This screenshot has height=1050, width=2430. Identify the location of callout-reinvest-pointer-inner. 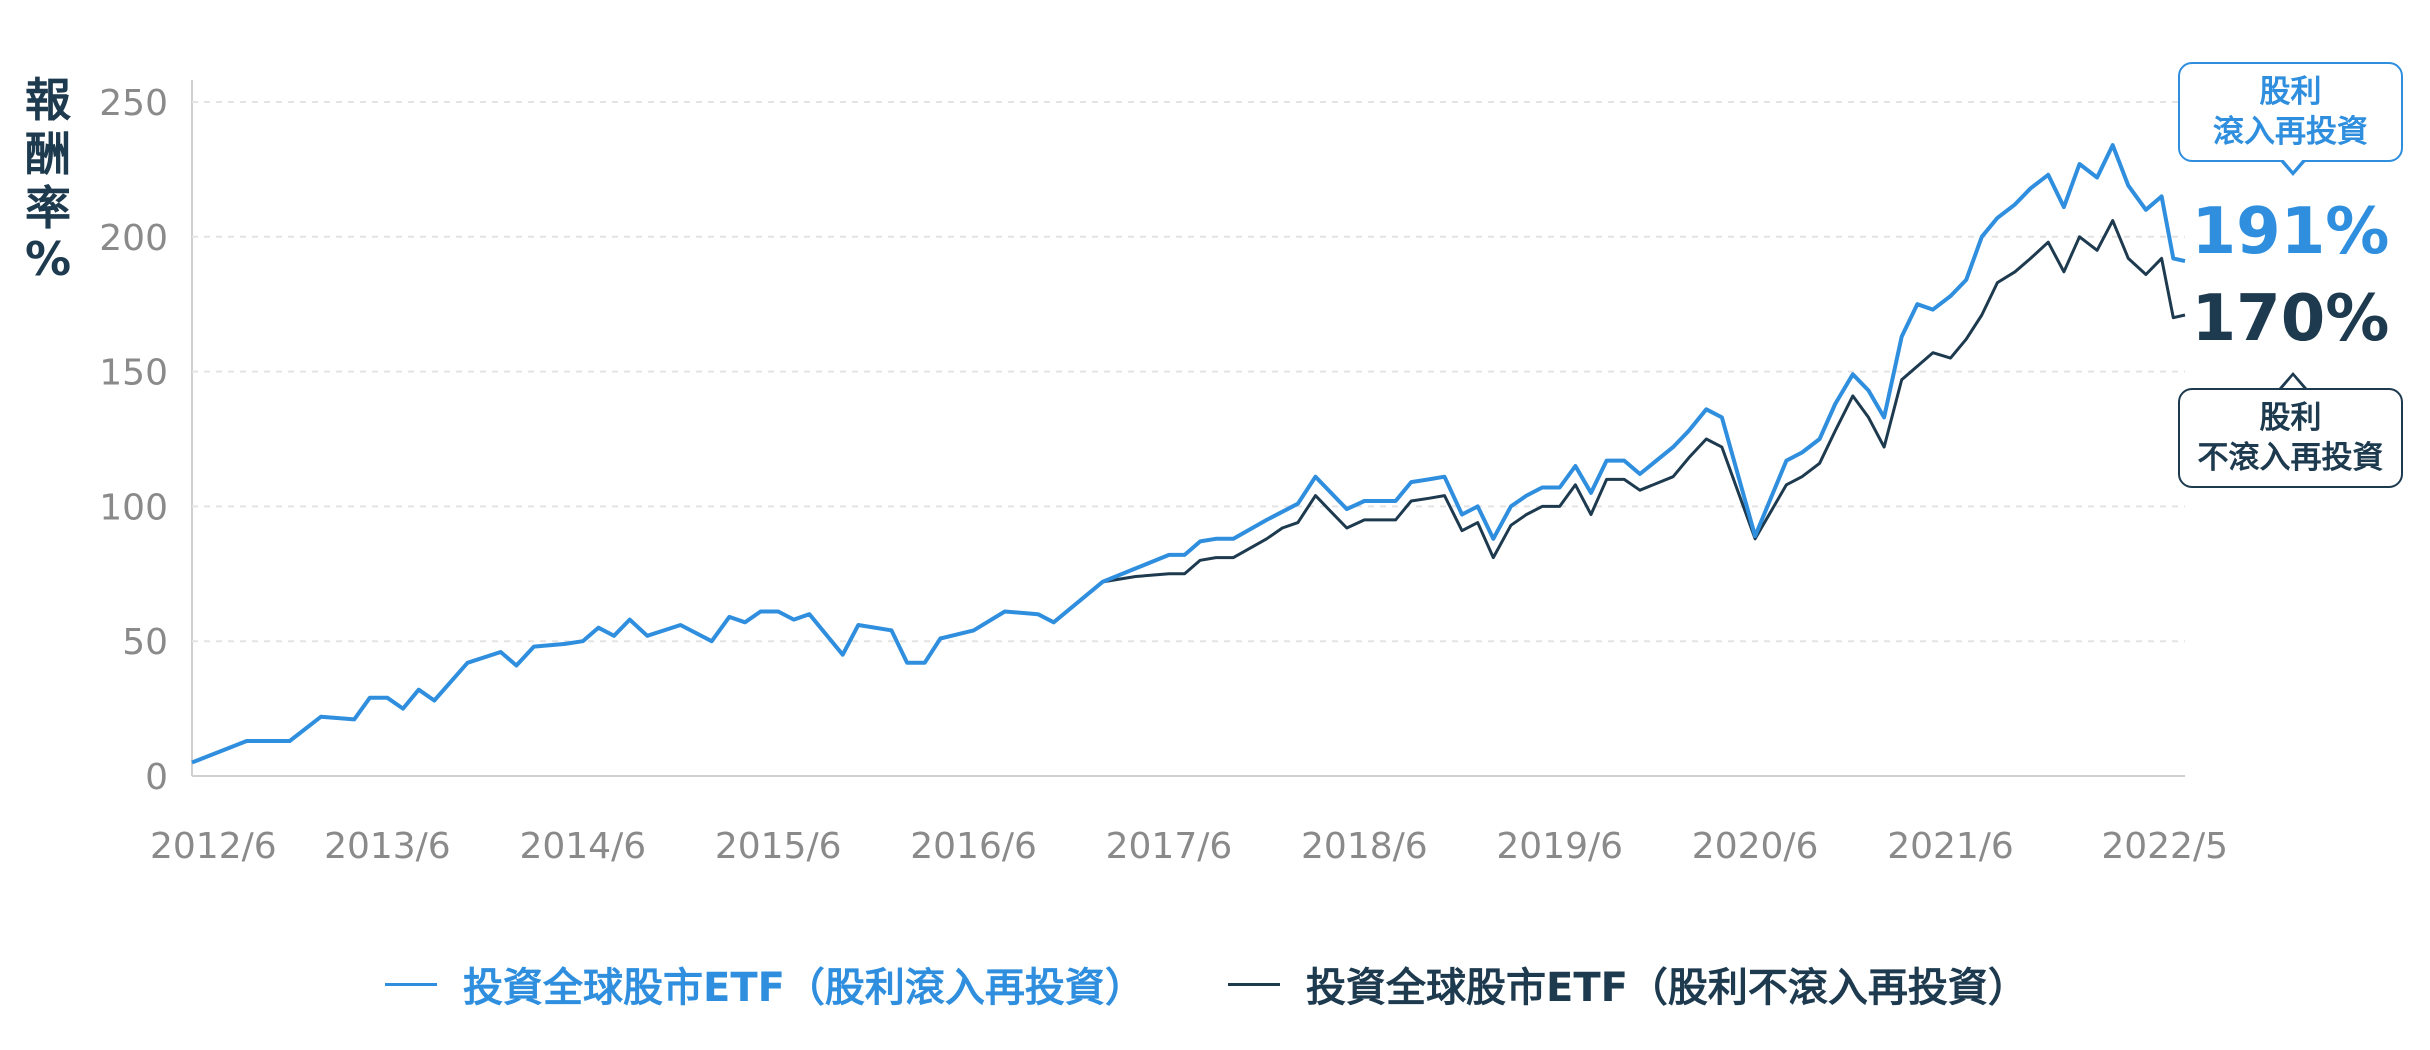
(2293, 164).